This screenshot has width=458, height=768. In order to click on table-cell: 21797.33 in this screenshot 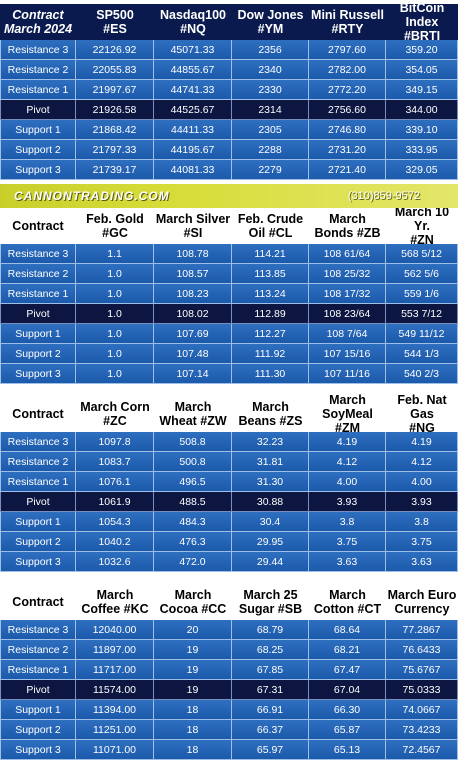, I will do `click(115, 150)`.